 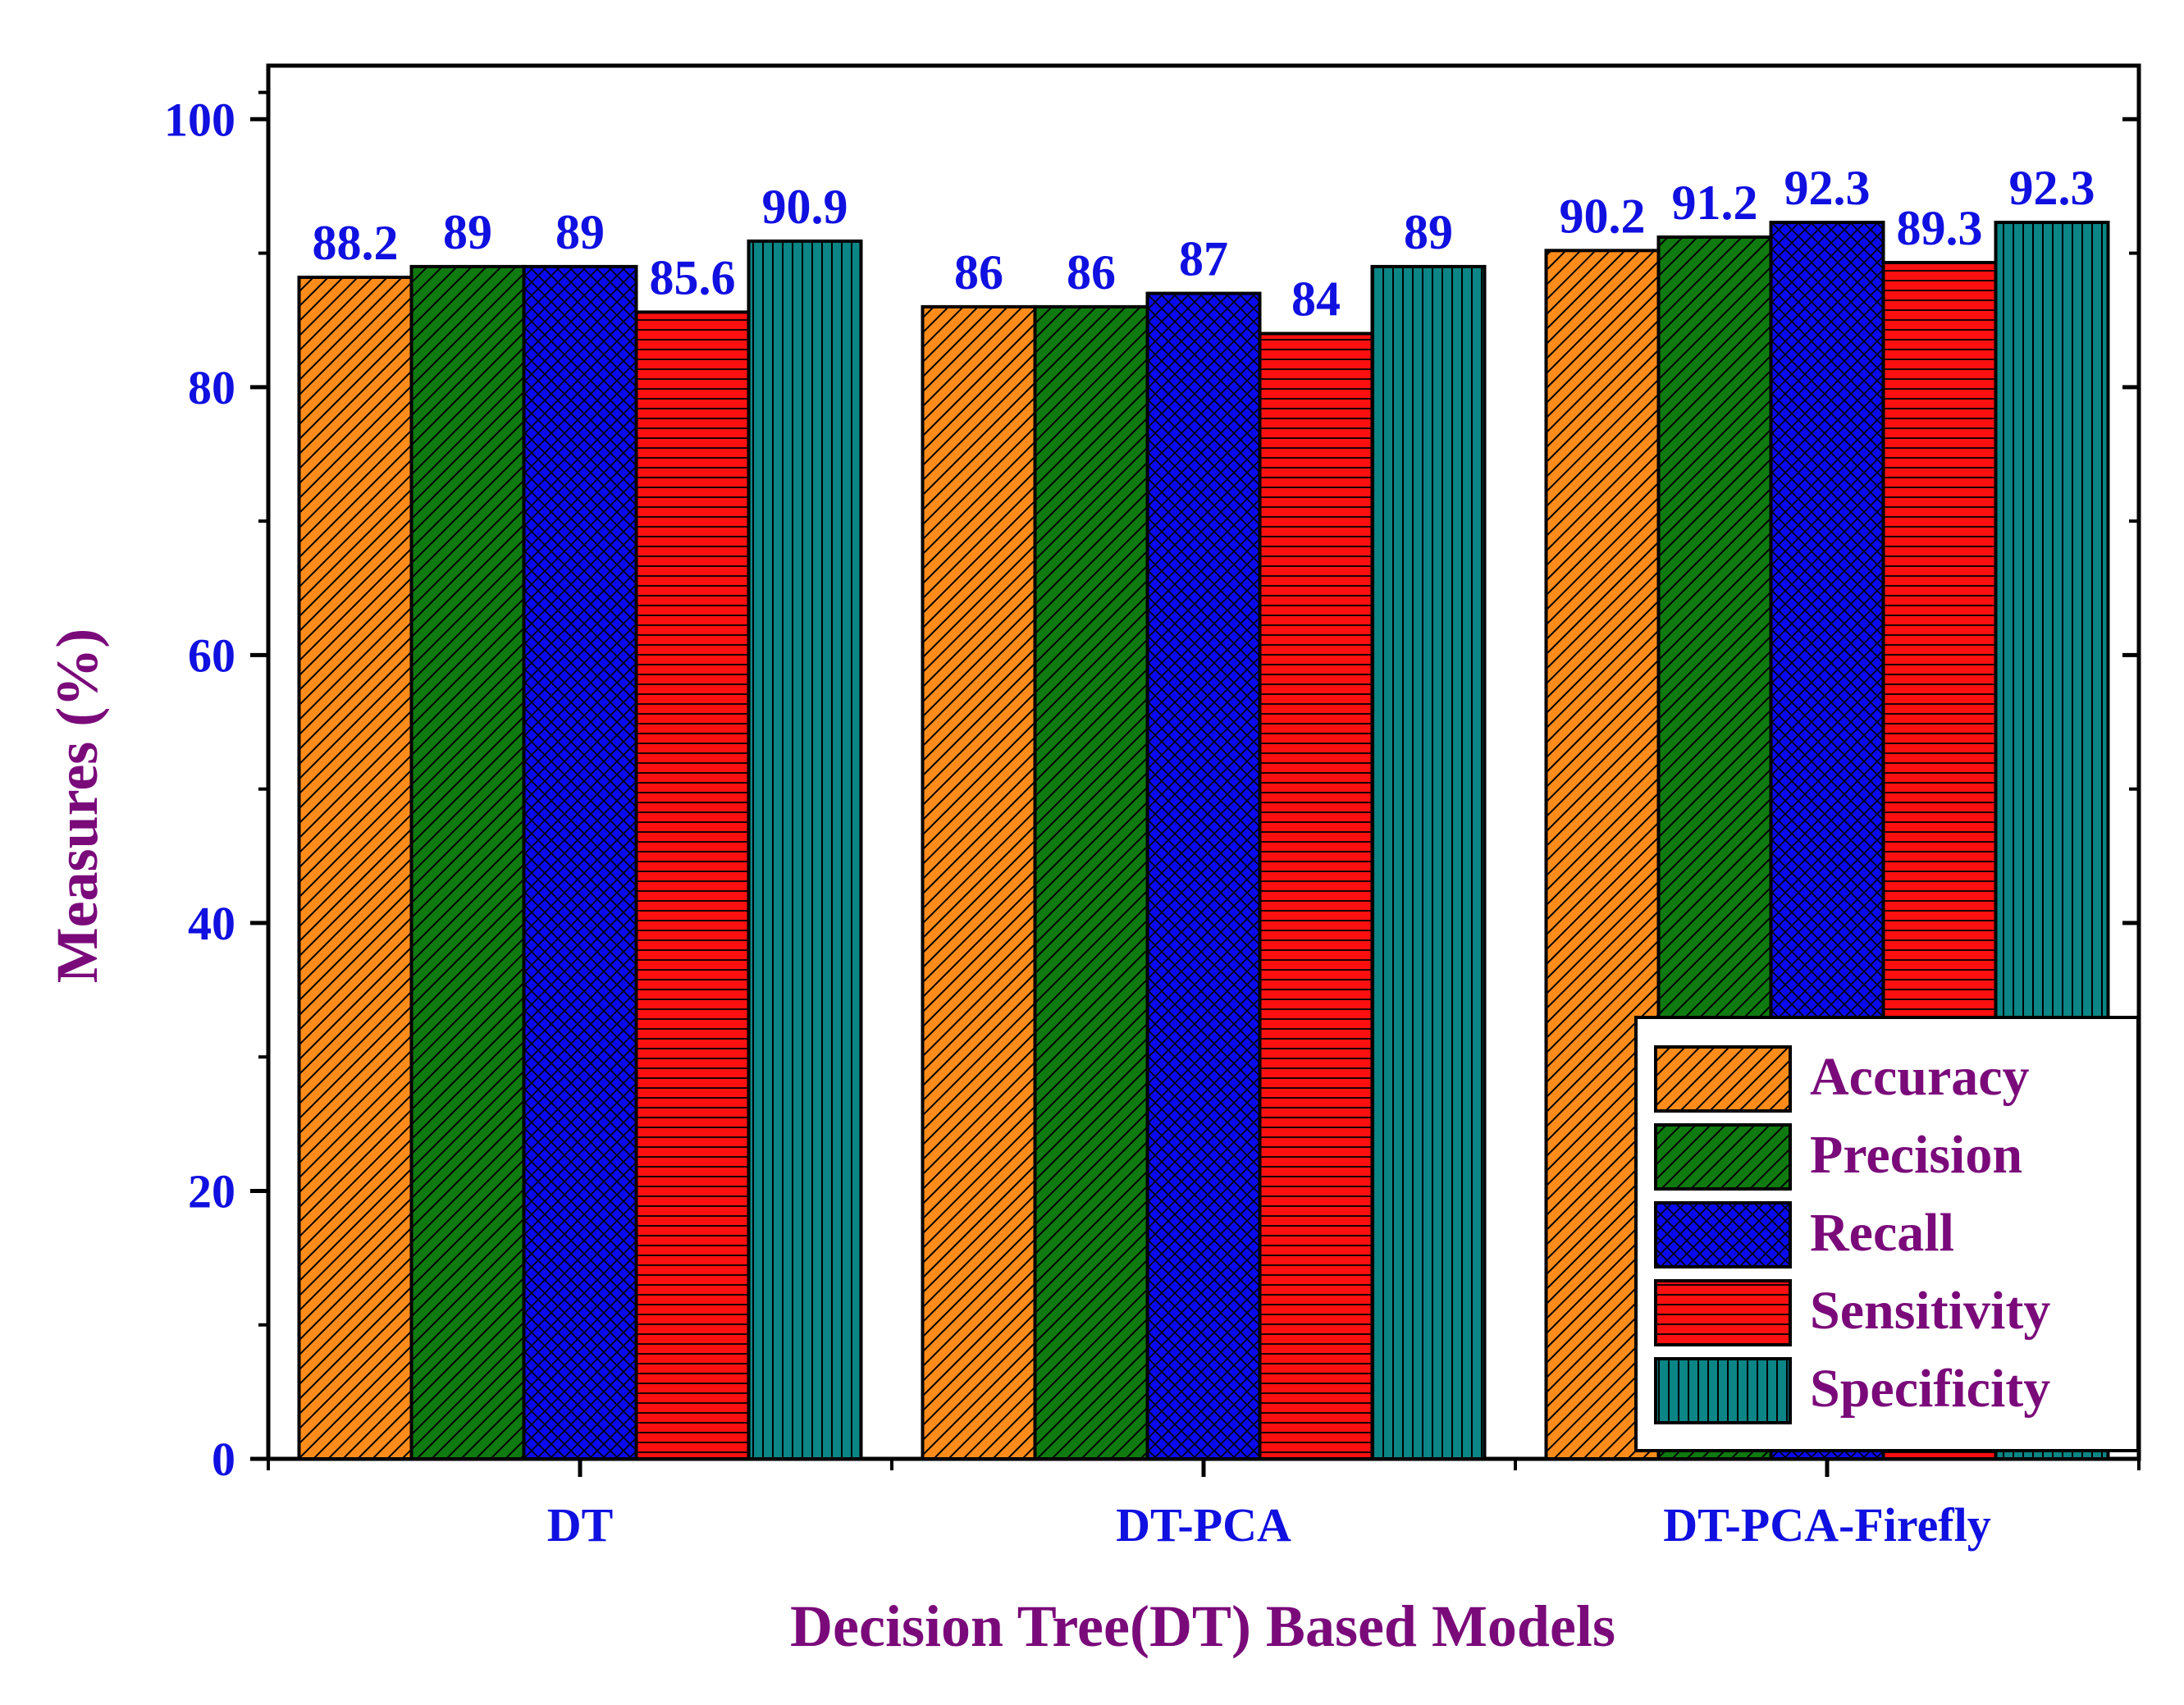 I want to click on y-tick-label: 0, so click(x=223, y=1459).